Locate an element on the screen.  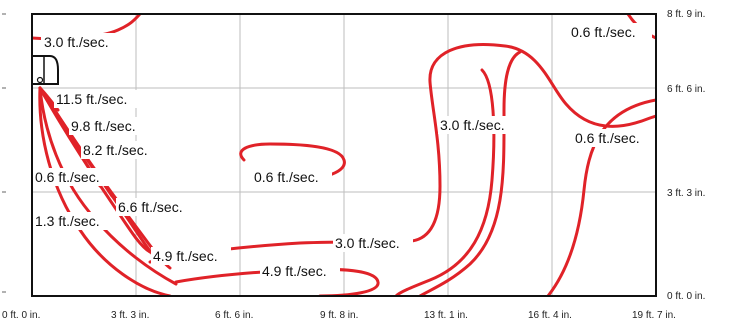
x-tick-4: 13 ft. 1 in. is located at coordinates (446, 315).